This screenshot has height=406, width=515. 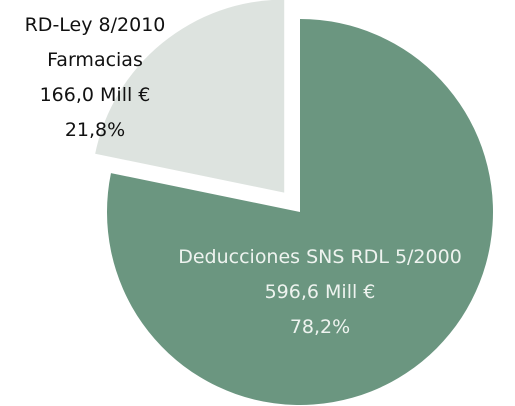 I want to click on value-label: 166,0 Mill €, so click(x=95, y=95).